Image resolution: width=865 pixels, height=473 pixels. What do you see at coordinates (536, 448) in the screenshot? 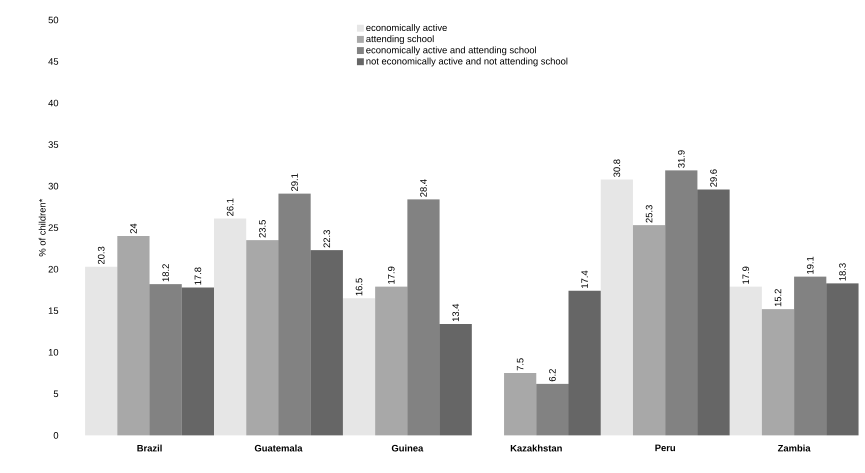
I see `x-tick-label: Kazakhstan` at bounding box center [536, 448].